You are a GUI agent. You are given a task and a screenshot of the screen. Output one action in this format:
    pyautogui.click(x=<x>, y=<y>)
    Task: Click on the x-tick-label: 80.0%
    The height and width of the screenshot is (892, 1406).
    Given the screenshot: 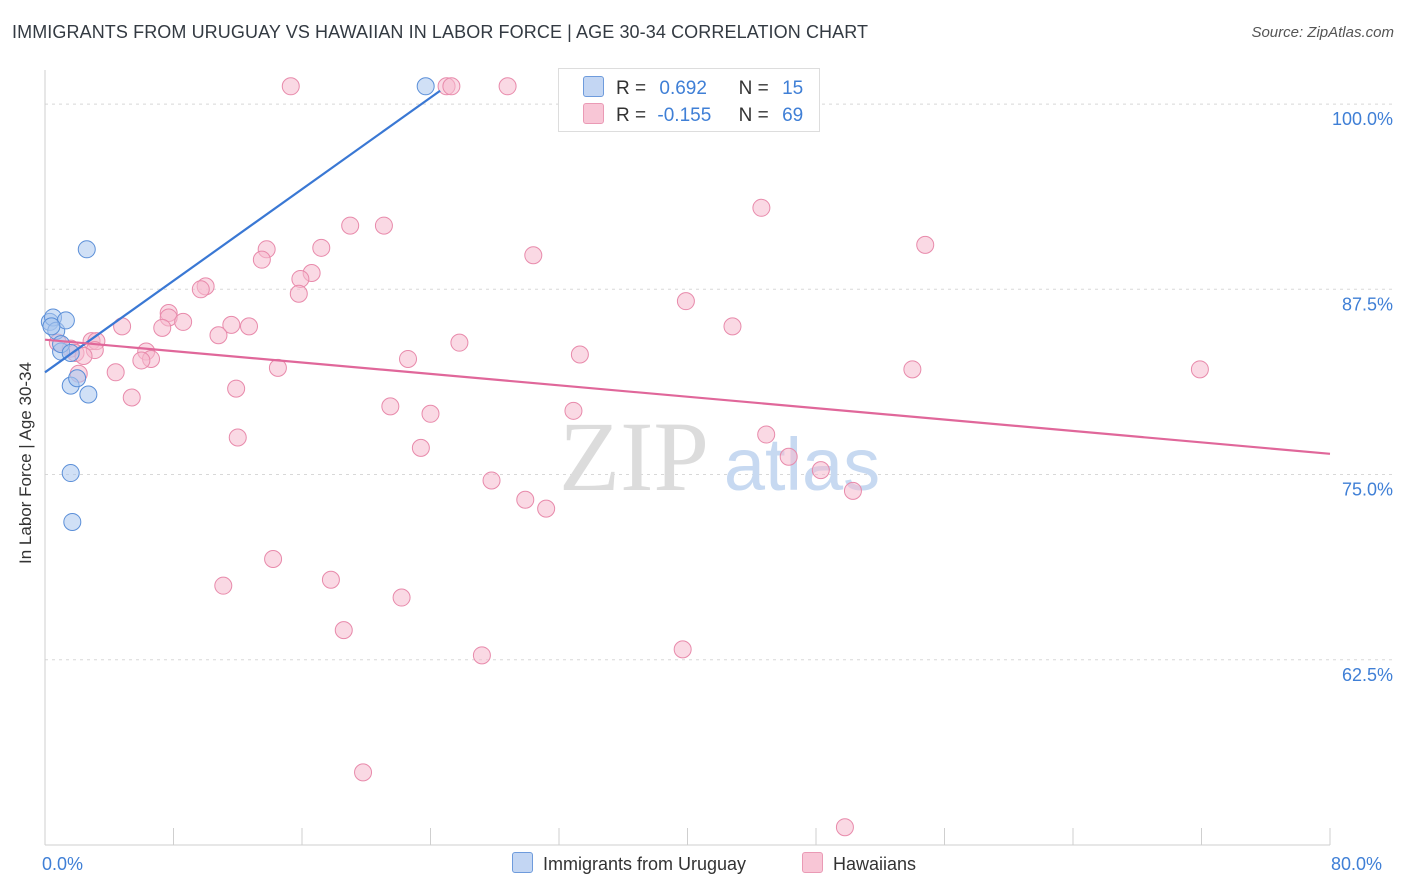 What is the action you would take?
    pyautogui.click(x=1356, y=864)
    